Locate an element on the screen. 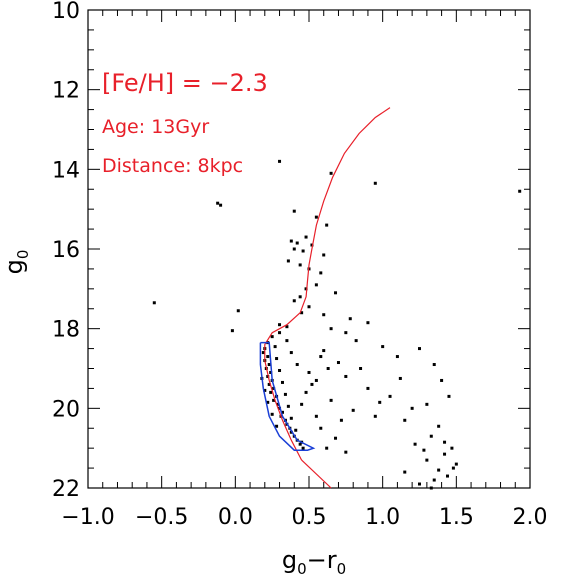 The width and height of the screenshot is (564, 575). distance-annotation: Distance: 8kpc is located at coordinates (172, 166).